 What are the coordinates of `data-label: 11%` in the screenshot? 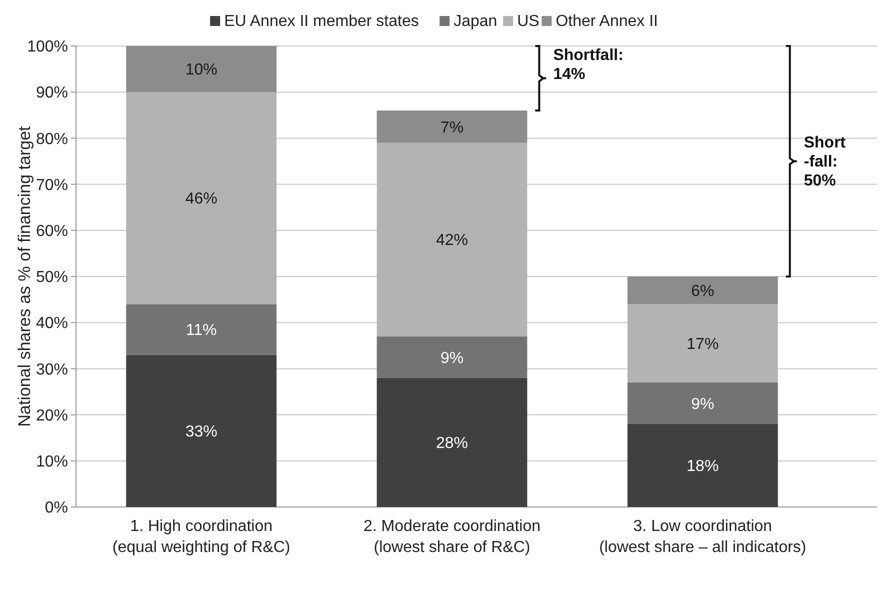 It's located at (201, 331).